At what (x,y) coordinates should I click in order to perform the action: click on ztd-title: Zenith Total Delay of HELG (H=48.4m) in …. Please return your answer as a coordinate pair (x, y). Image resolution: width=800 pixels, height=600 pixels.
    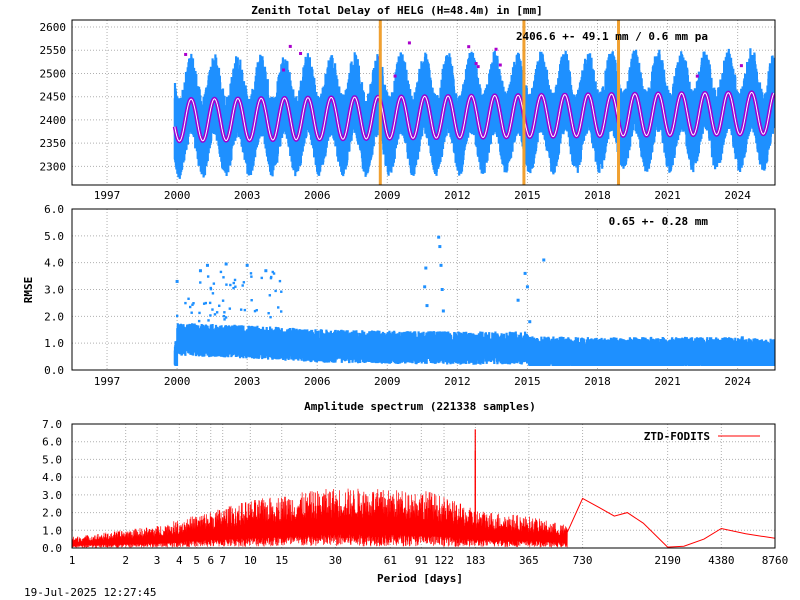
    Looking at the image, I should click on (396, 10).